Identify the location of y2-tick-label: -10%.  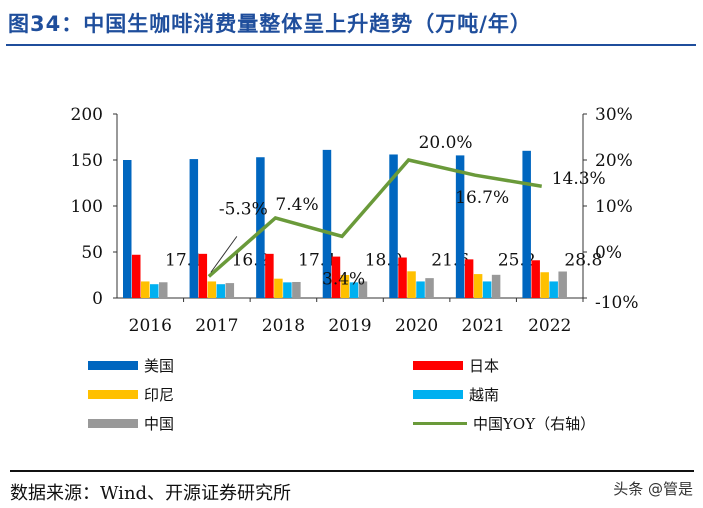
(617, 303).